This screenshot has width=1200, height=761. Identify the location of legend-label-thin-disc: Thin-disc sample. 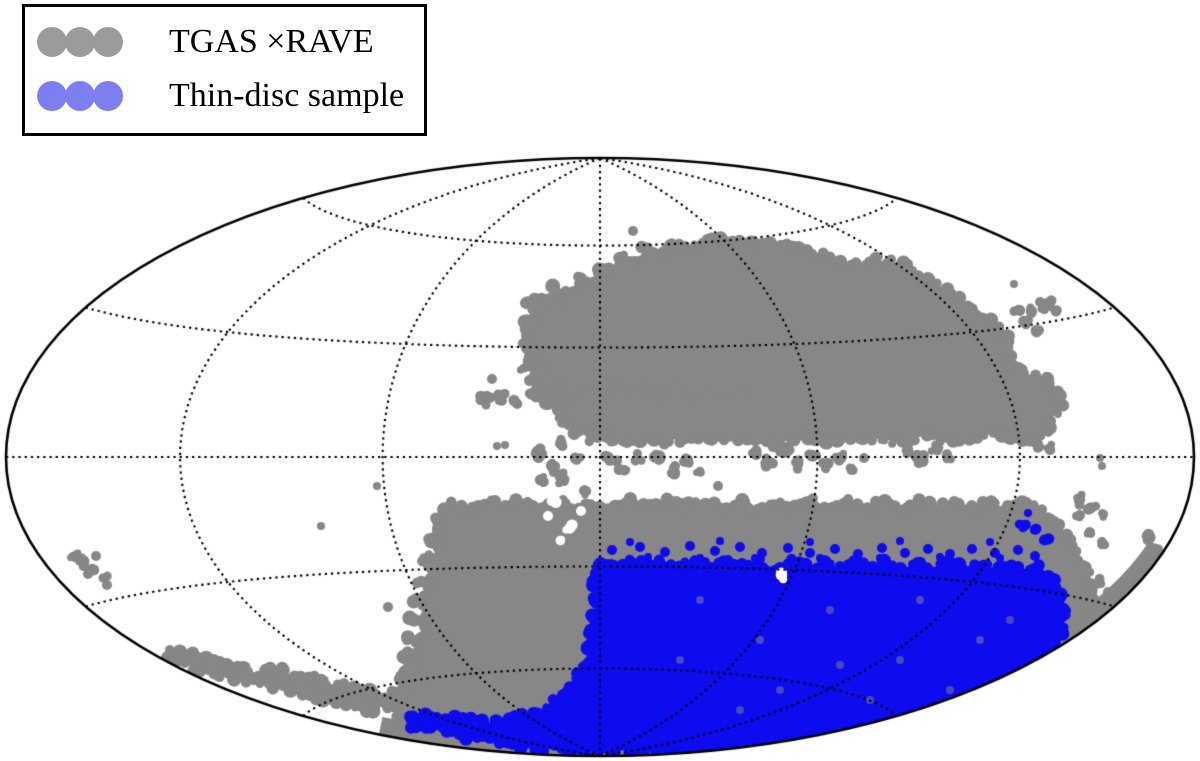
(287, 95).